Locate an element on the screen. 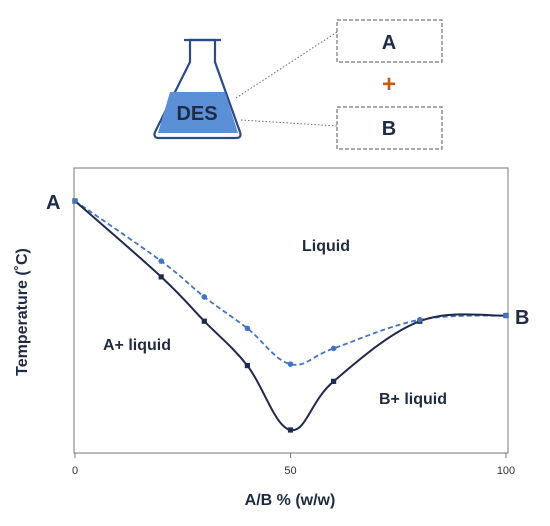  plus-sign: + is located at coordinates (389, 84).